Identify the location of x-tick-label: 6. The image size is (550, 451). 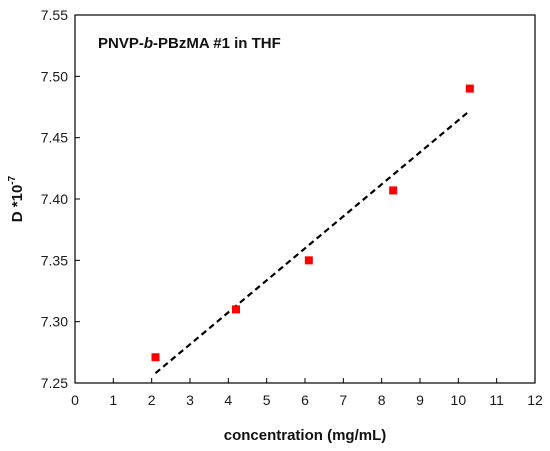
(305, 400).